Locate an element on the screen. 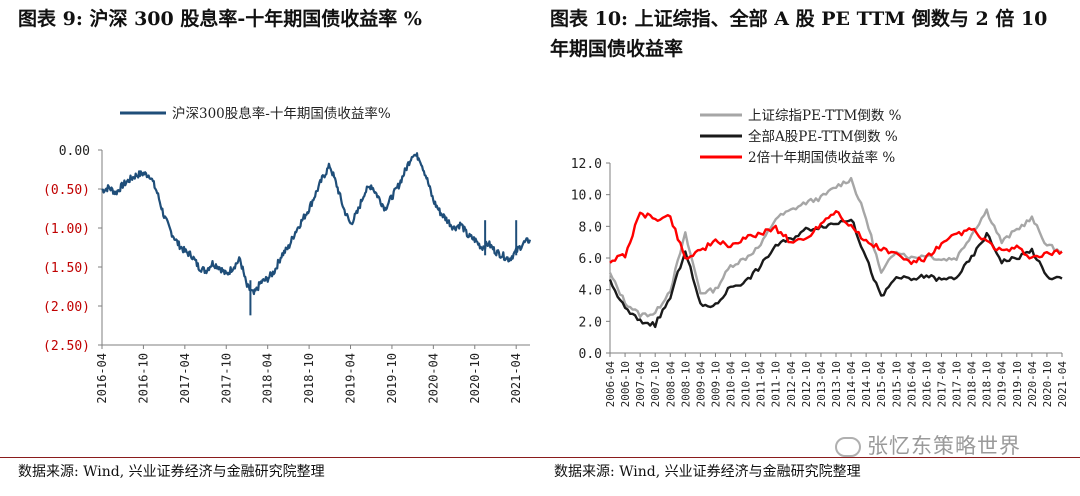 This screenshot has width=1080, height=496. watermark-text: 张忆东策略世界 is located at coordinates (944, 446).